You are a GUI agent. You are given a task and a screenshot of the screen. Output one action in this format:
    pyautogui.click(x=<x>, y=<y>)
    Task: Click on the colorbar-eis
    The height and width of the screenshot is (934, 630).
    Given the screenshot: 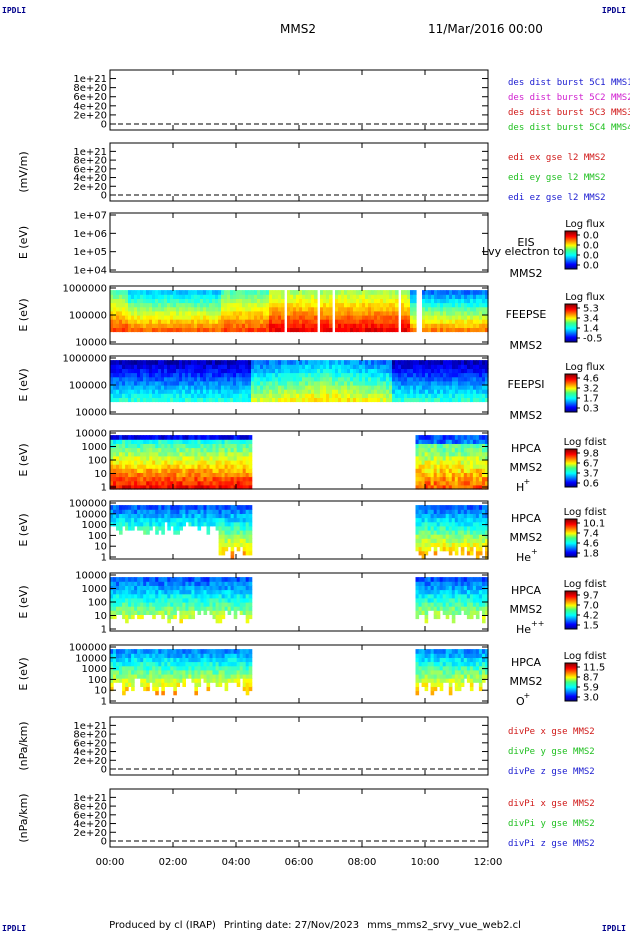 What is the action you would take?
    pyautogui.click(x=571, y=250)
    